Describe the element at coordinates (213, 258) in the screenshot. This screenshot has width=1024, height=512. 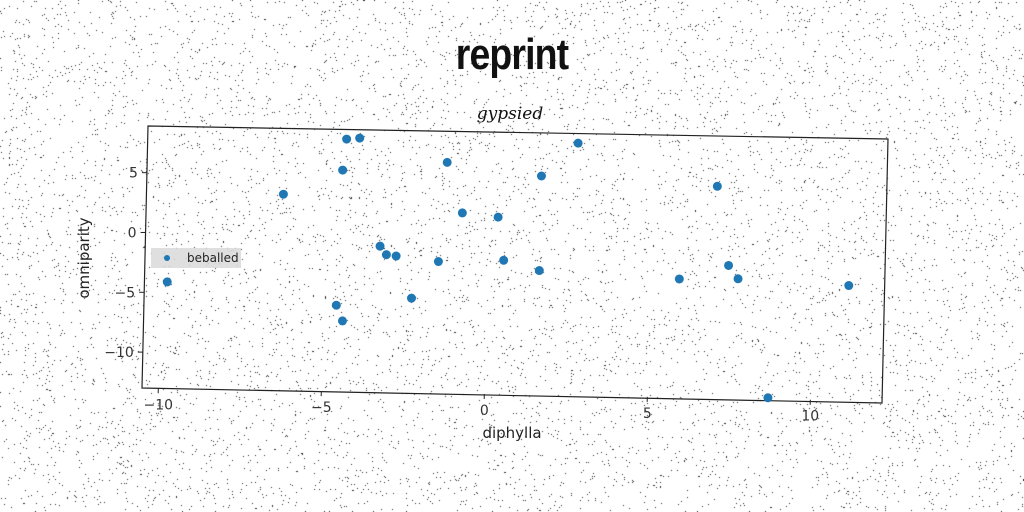
I see `legend-label: beballed` at that location.